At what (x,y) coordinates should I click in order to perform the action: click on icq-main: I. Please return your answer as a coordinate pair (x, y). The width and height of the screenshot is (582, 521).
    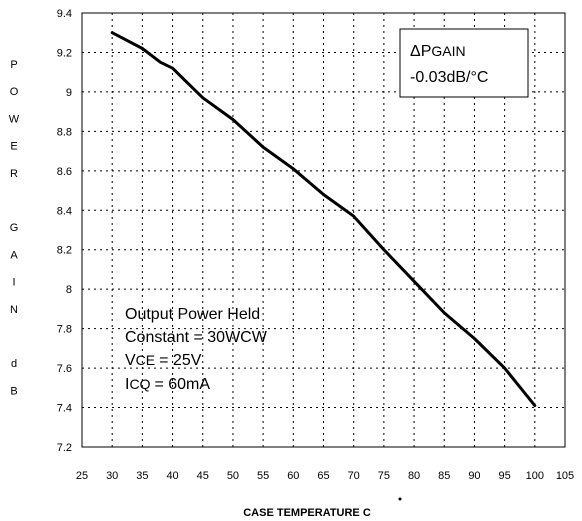
    Looking at the image, I should click on (127, 384).